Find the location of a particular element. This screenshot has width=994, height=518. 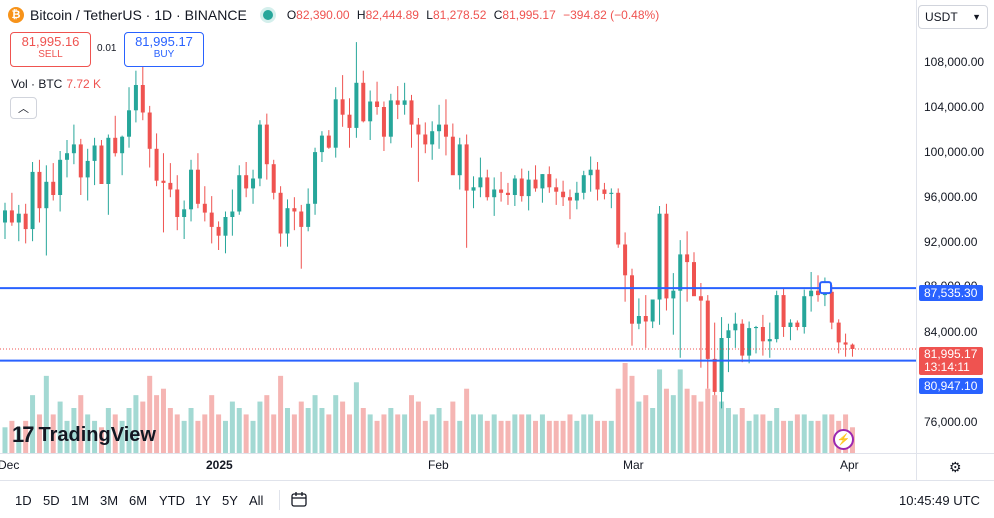

range-1d-button: 1D is located at coordinates (23, 500).